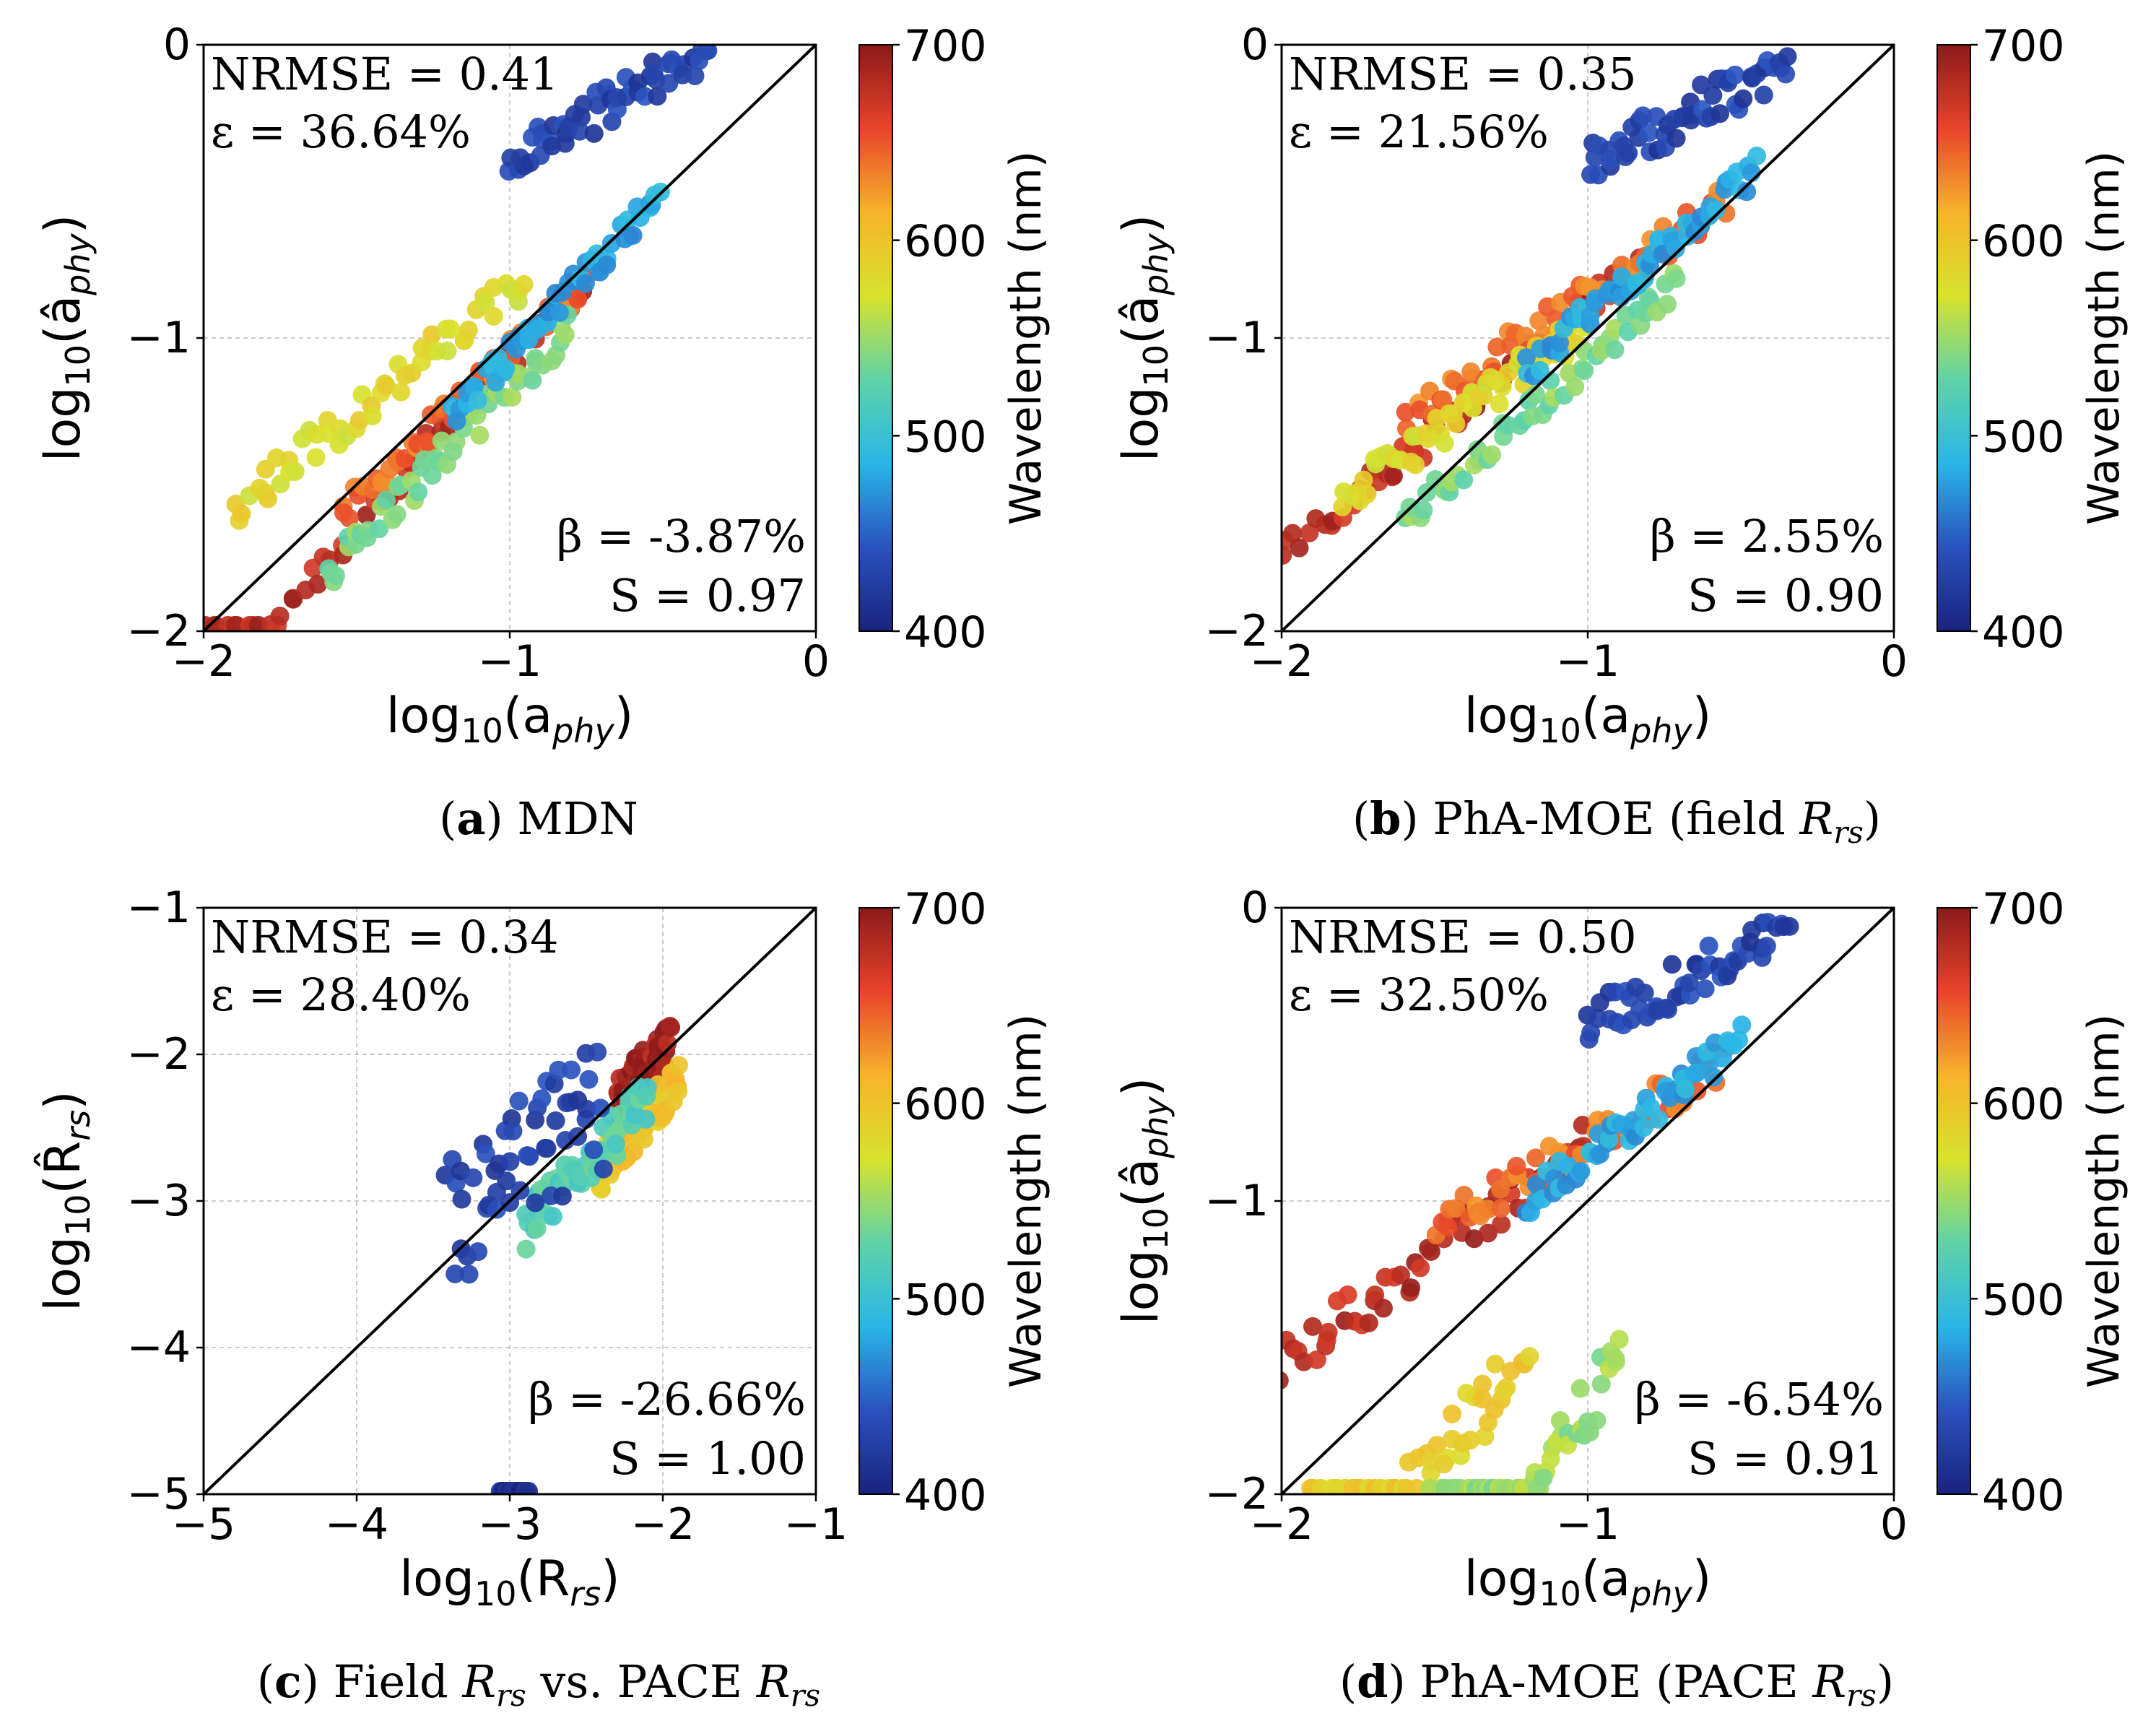 The height and width of the screenshot is (1726, 2156). What do you see at coordinates (509, 1582) in the screenshot?
I see `x-axis-label: log10(Rrs)` at bounding box center [509, 1582].